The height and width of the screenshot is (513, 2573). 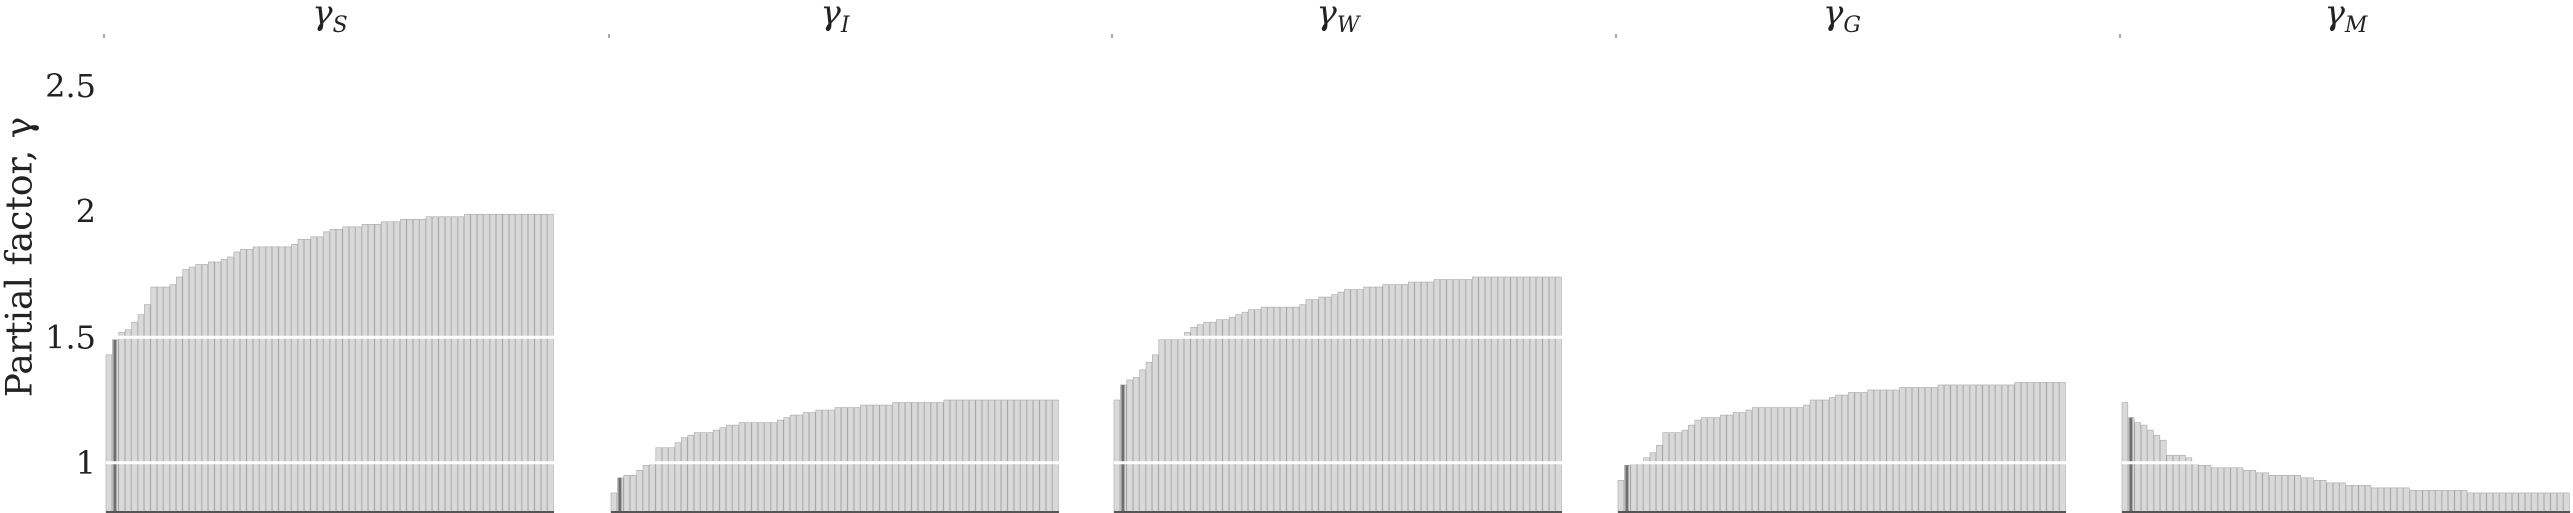 What do you see at coordinates (329, 19) in the screenshot?
I see `panel-title: γS` at bounding box center [329, 19].